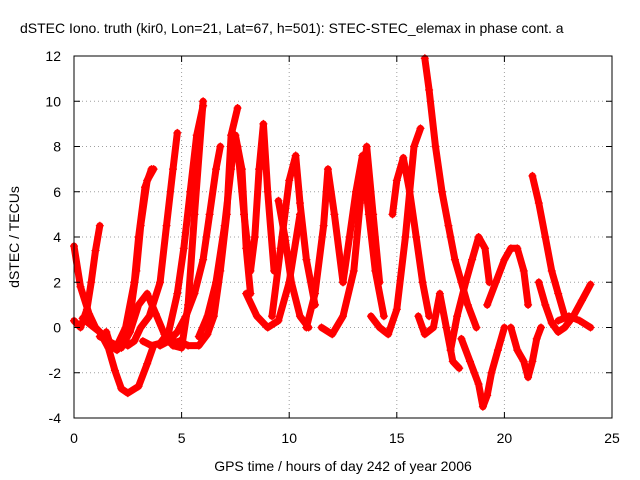 The image size is (640, 480). What do you see at coordinates (53, 56) in the screenshot?
I see `y-tick-label: 12` at bounding box center [53, 56].